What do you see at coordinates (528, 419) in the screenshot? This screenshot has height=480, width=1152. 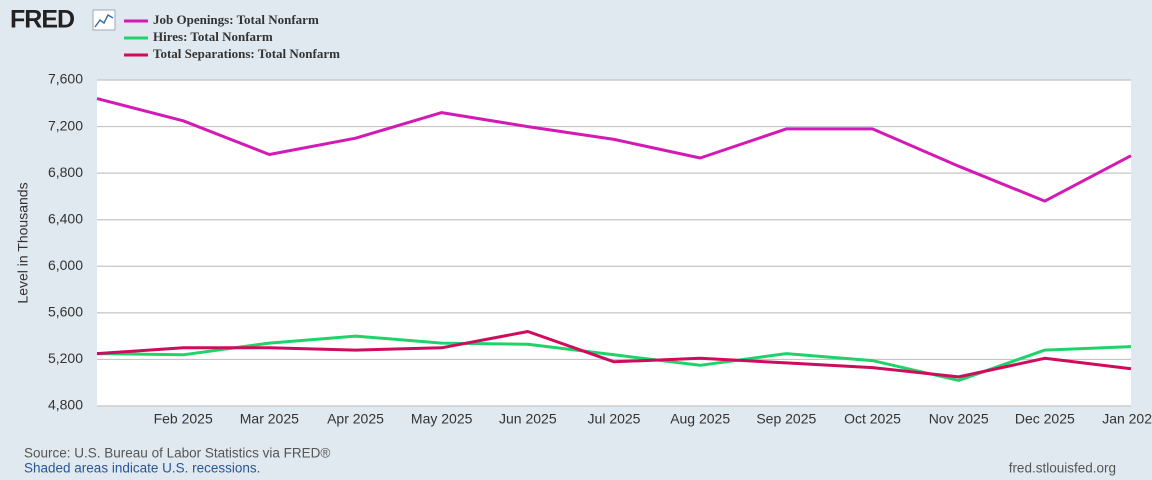 I see `x-tick-label: Jun 2025` at bounding box center [528, 419].